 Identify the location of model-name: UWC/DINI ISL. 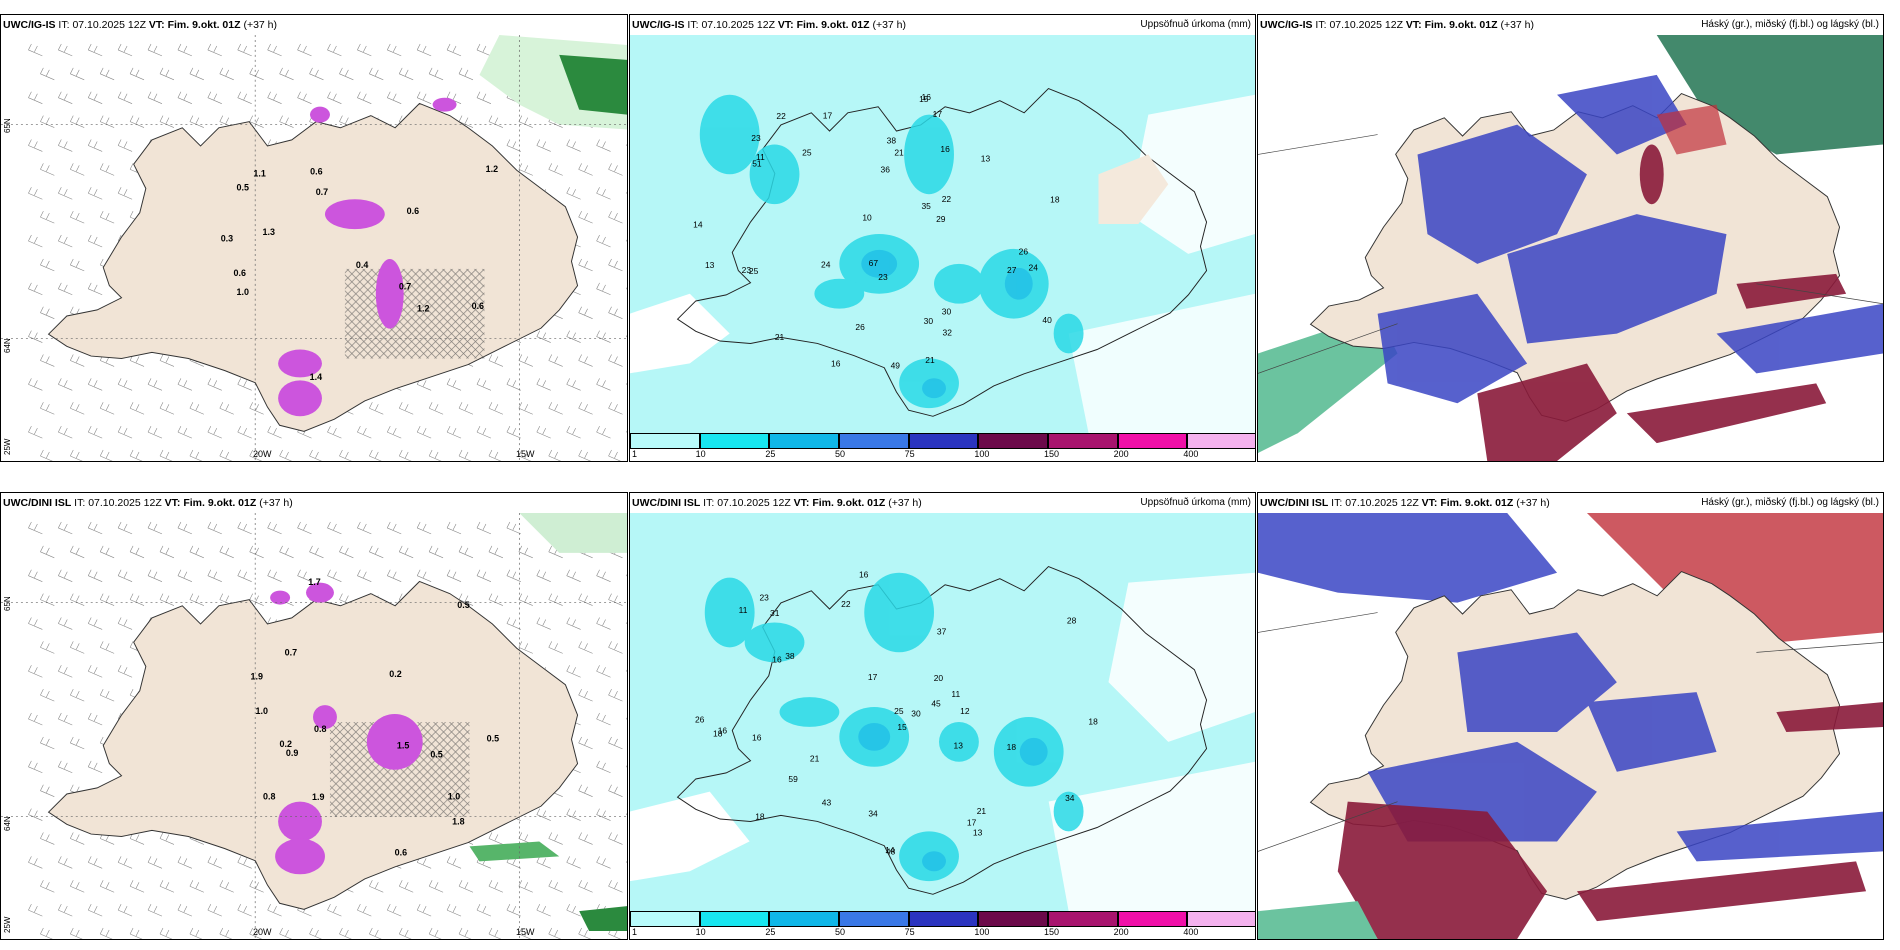
(666, 503).